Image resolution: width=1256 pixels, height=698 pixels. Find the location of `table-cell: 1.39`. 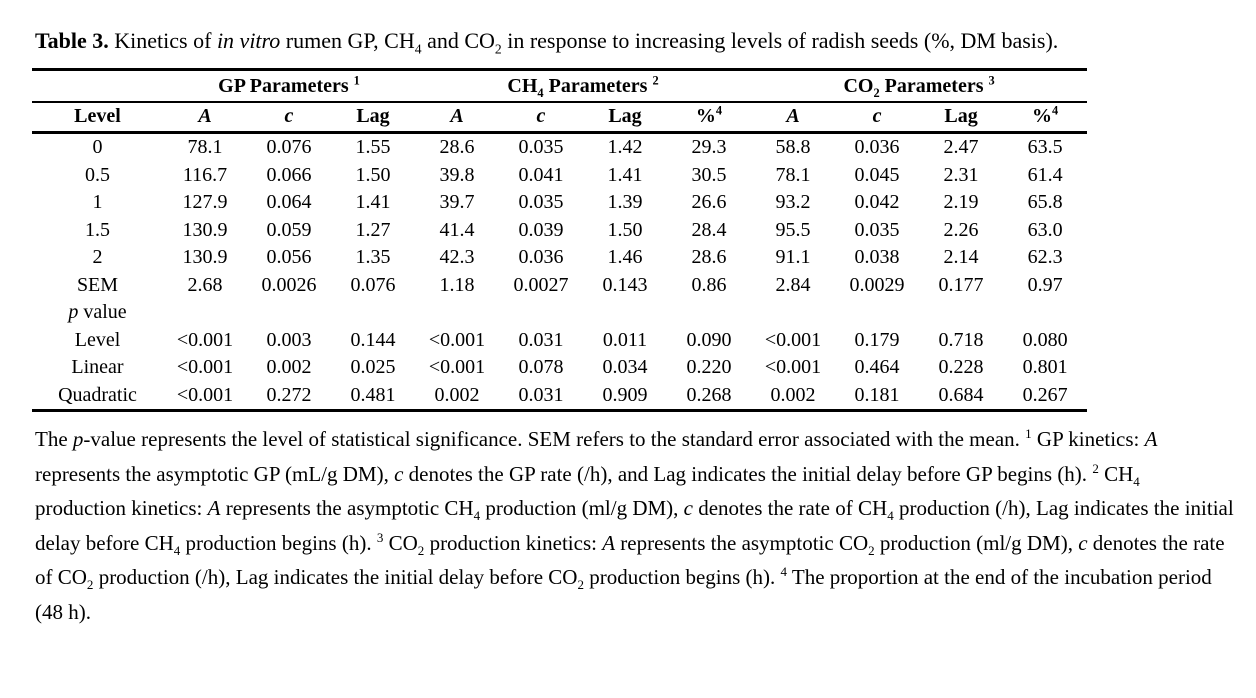

table-cell: 1.39 is located at coordinates (625, 202).